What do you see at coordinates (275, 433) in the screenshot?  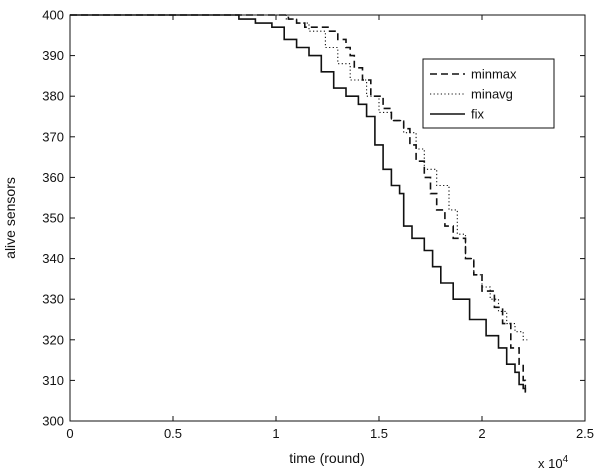 I see `x-tick-label: 1` at bounding box center [275, 433].